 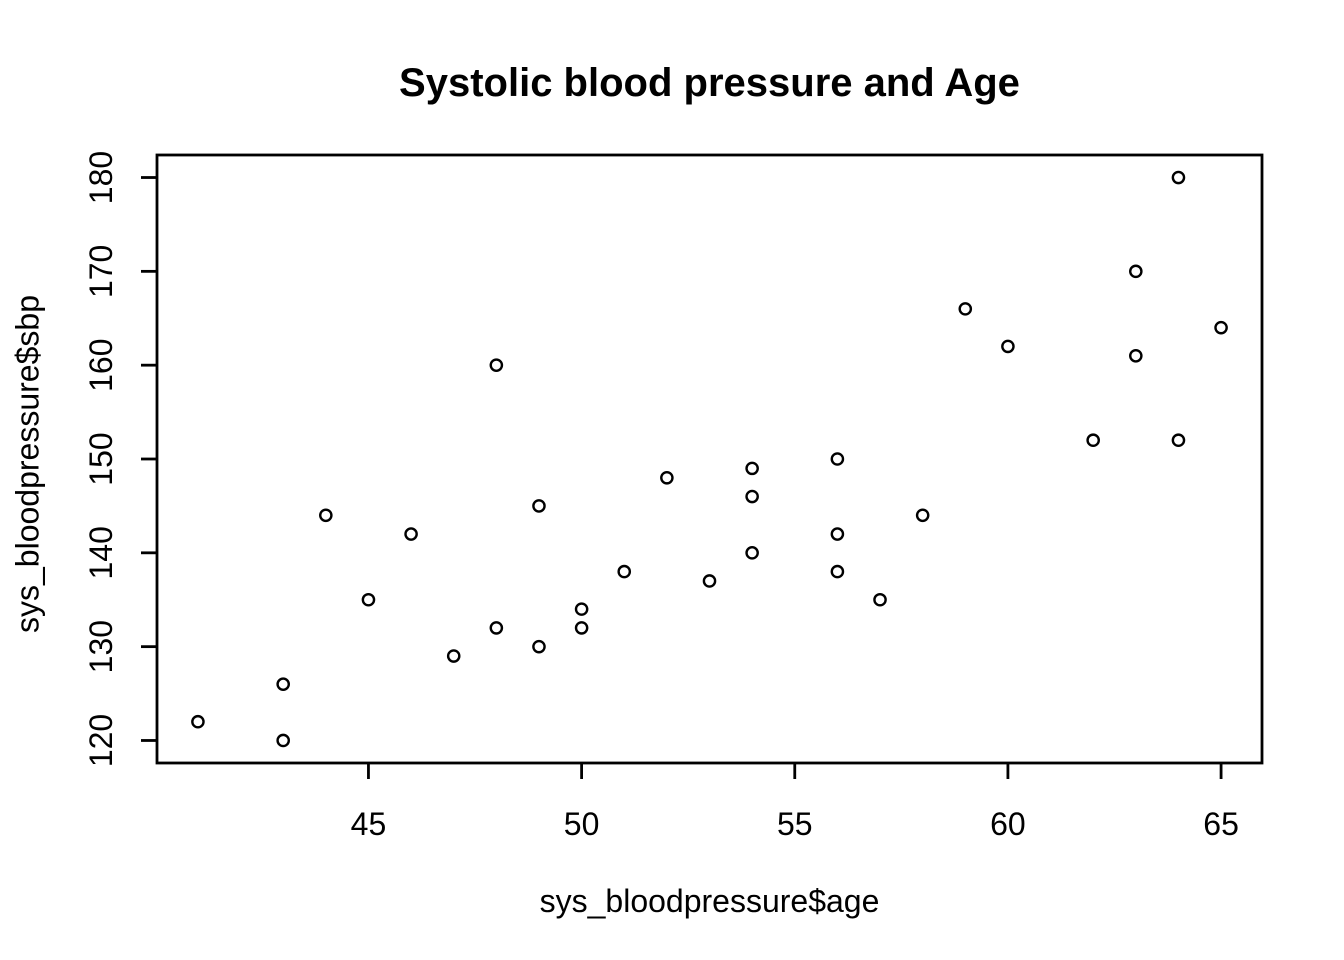 I want to click on y-tick-label: 180, so click(x=101, y=177).